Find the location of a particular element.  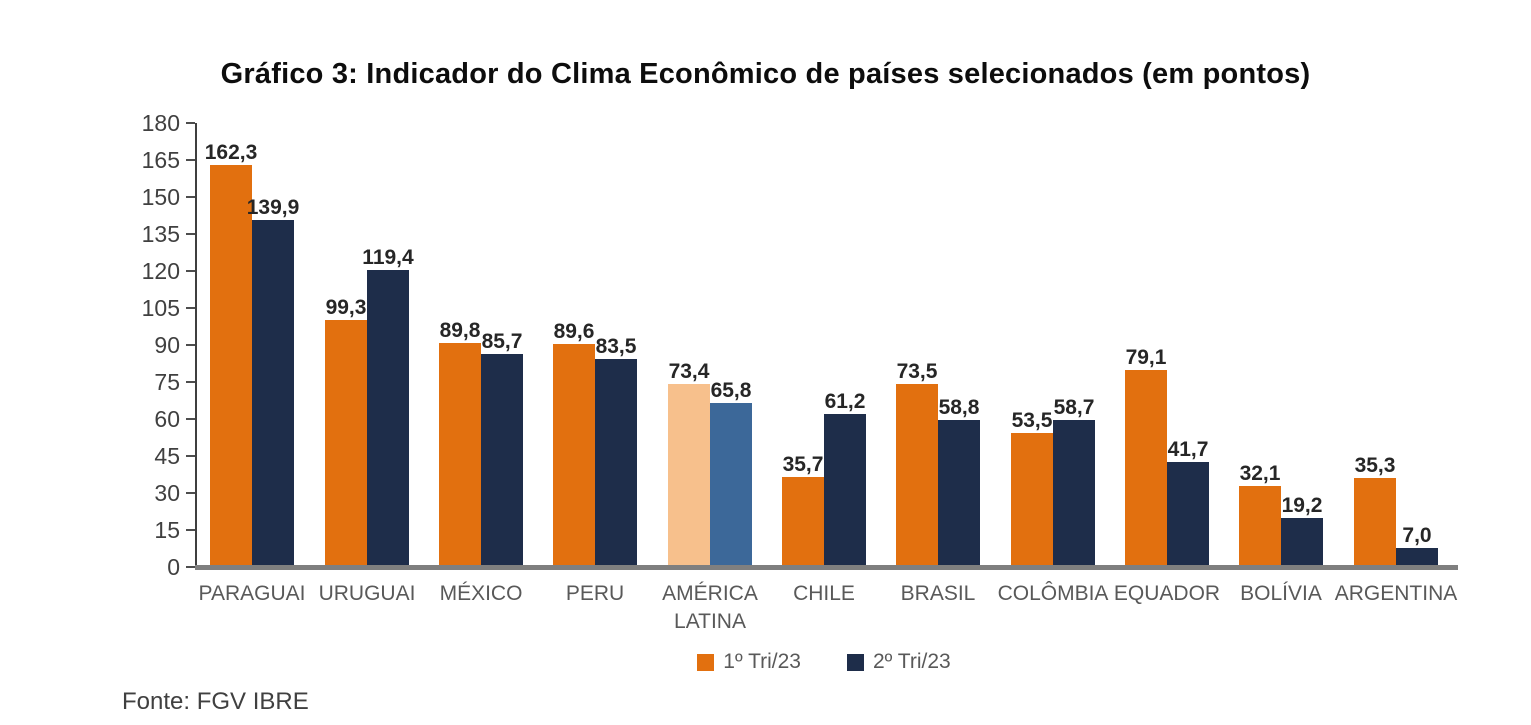

bar-2Tri23-peru is located at coordinates (616, 462).